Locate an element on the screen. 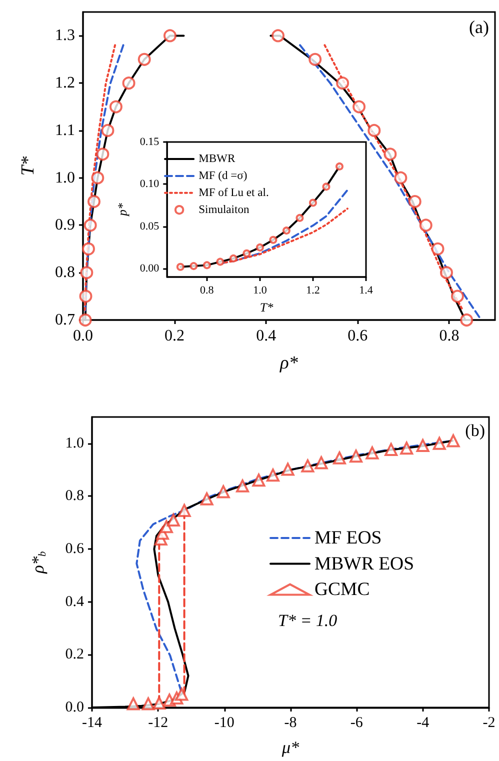 This screenshot has width=499, height=761. x-tick-label: 0.8 is located at coordinates (449, 336).